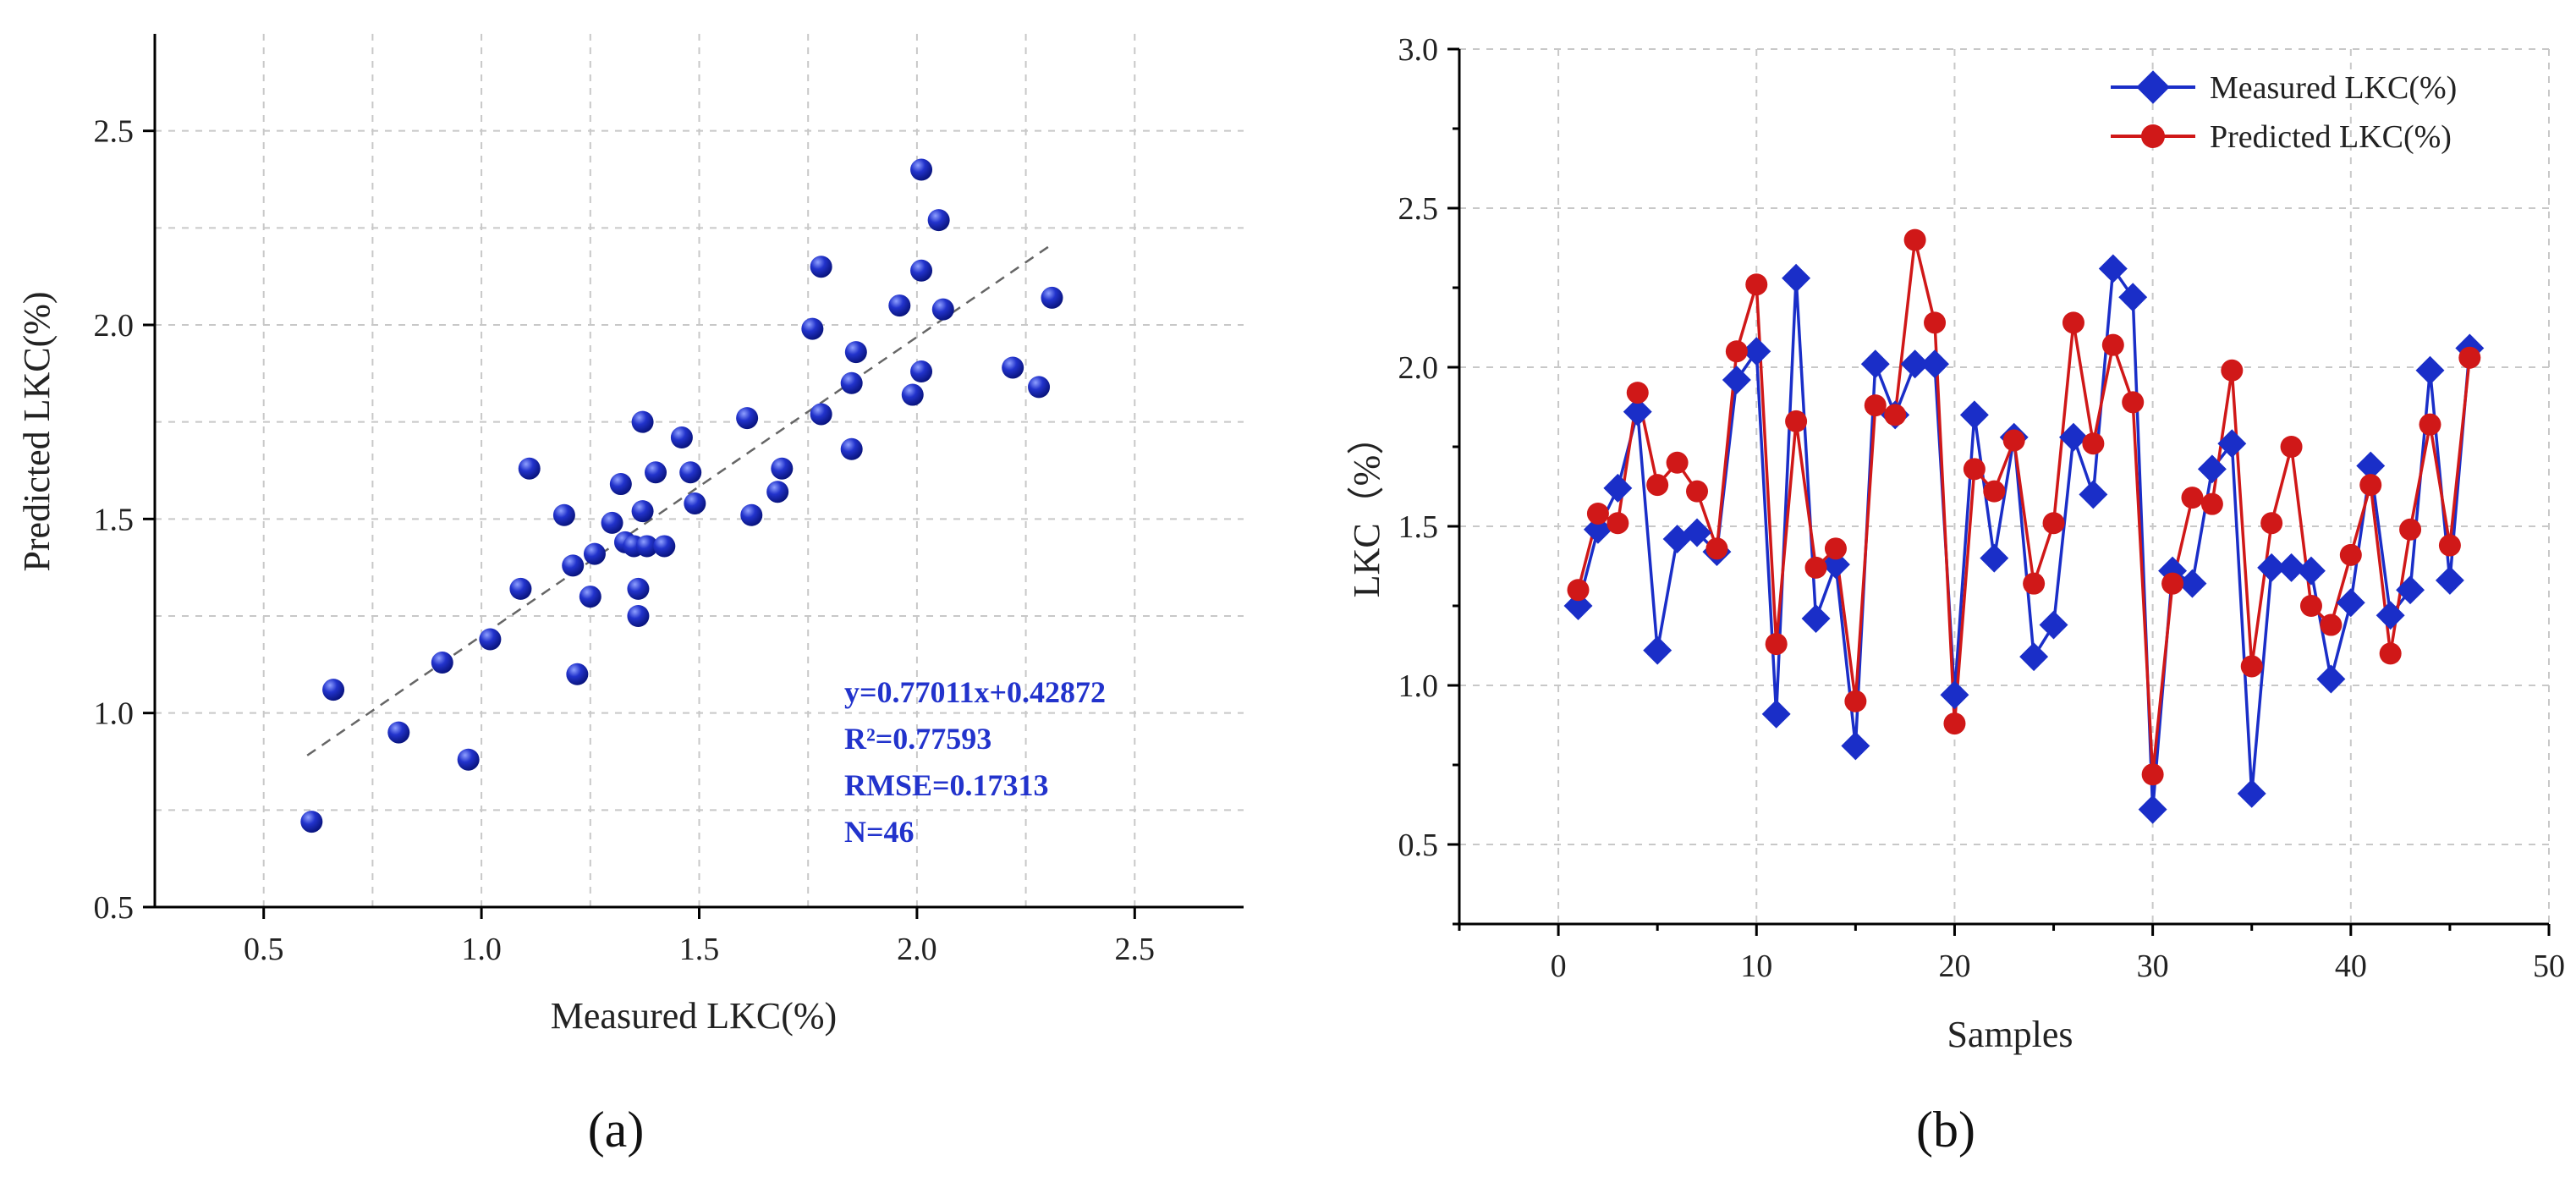 This screenshot has width=2576, height=1177. I want to click on x-tick-label: 0, so click(1559, 966).